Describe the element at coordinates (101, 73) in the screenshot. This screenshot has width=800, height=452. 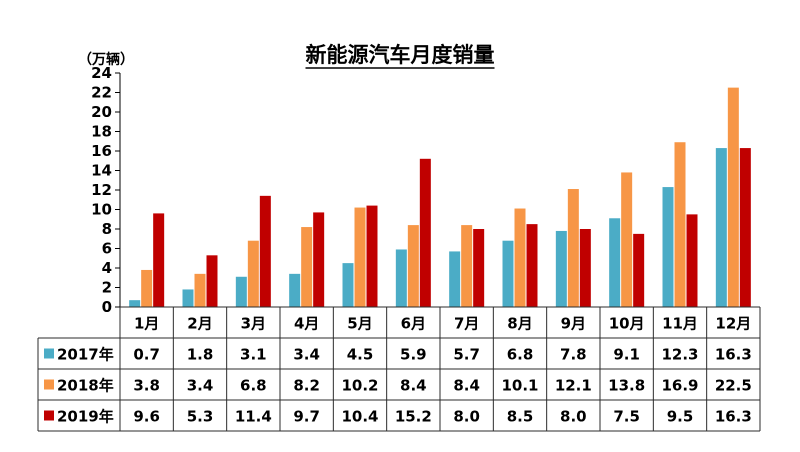
I see `y-tick-label: 24` at that location.